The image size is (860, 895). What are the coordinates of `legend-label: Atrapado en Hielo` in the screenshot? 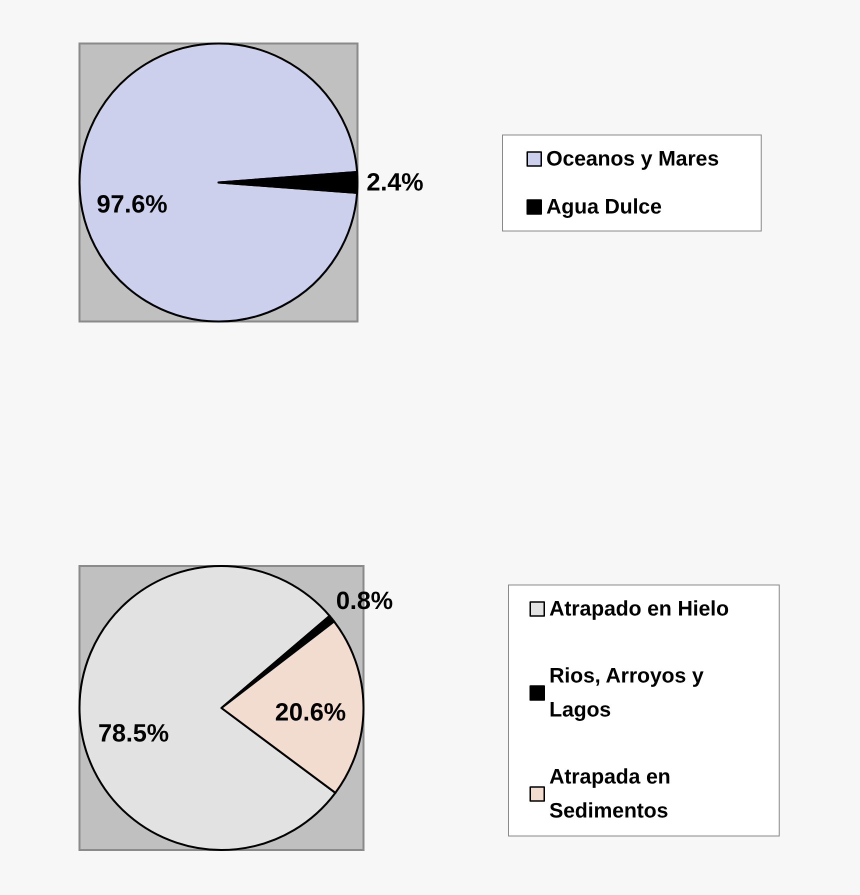 It's located at (639, 609).